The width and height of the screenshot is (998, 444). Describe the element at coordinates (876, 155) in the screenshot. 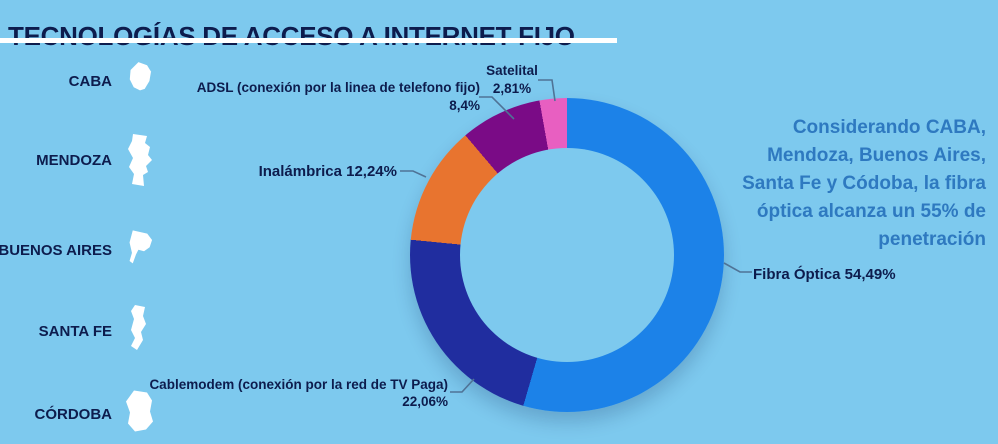

I see `annotation-line: Mendoza, Buenos Aires,` at that location.